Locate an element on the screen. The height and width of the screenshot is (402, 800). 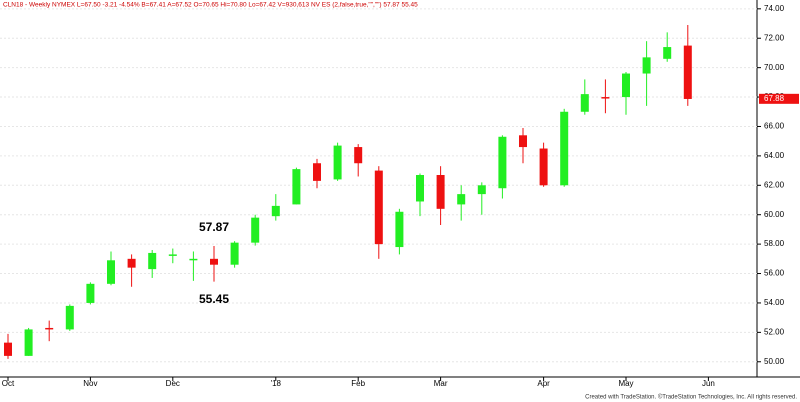
x-tick-label: '18 is located at coordinates (276, 383).